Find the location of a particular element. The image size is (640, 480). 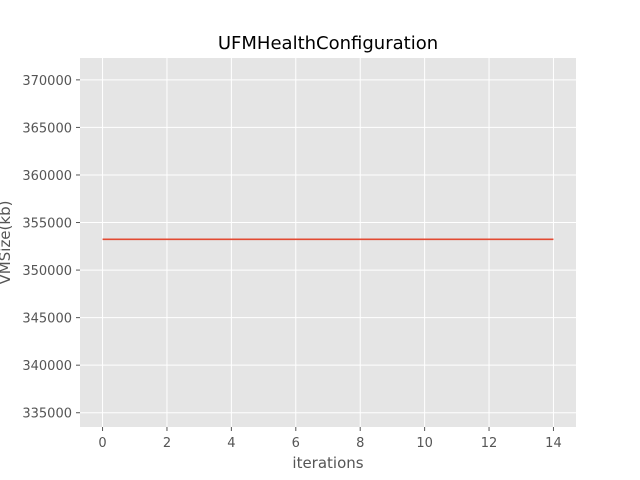

y-tick-label: 365000 is located at coordinates (47, 128).